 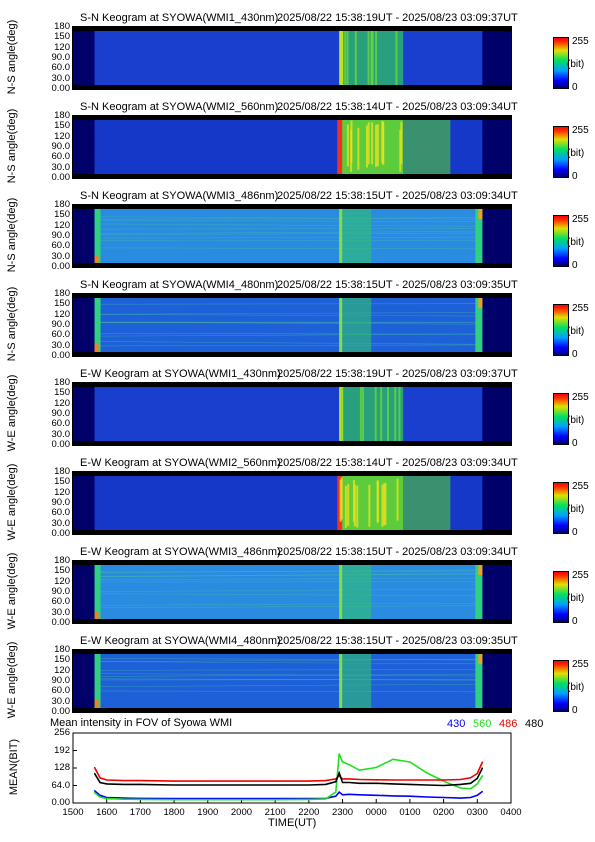 I want to click on chart-y-tick-label: 128, so click(x=62, y=767).